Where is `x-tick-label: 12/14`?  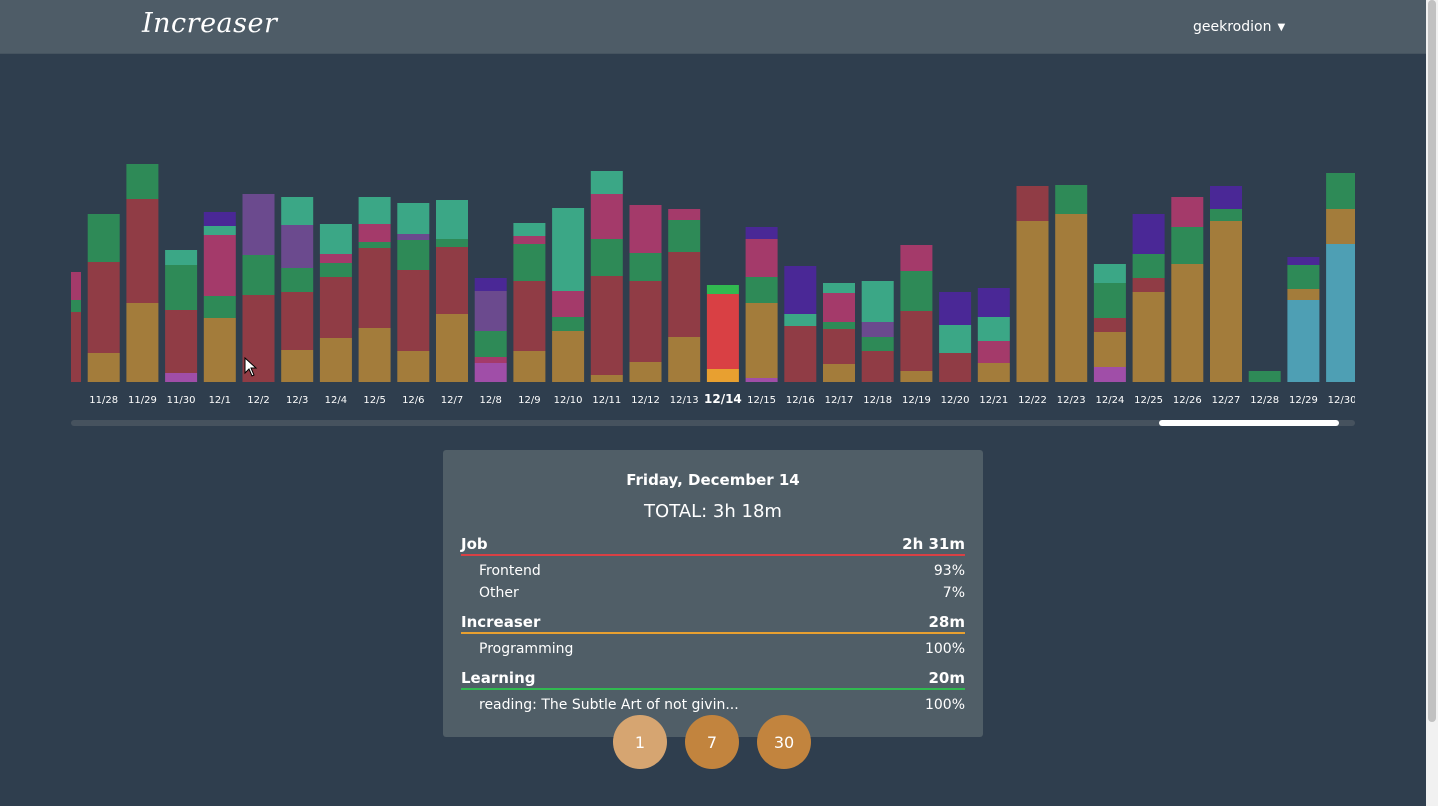
x-tick-label: 12/14 is located at coordinates (723, 399).